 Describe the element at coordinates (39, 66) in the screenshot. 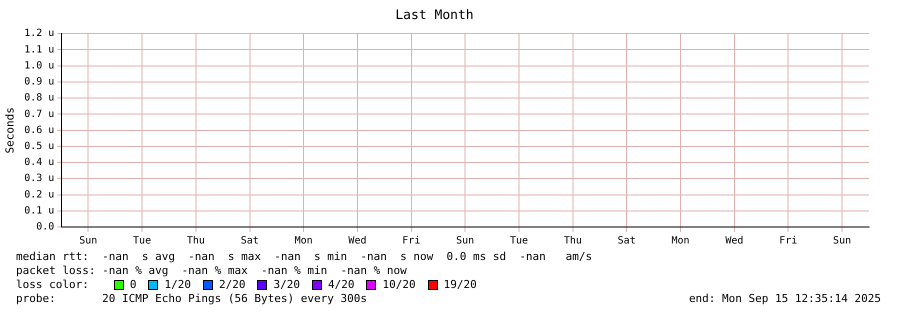

I see `y-tick-label: 1.0 u` at that location.